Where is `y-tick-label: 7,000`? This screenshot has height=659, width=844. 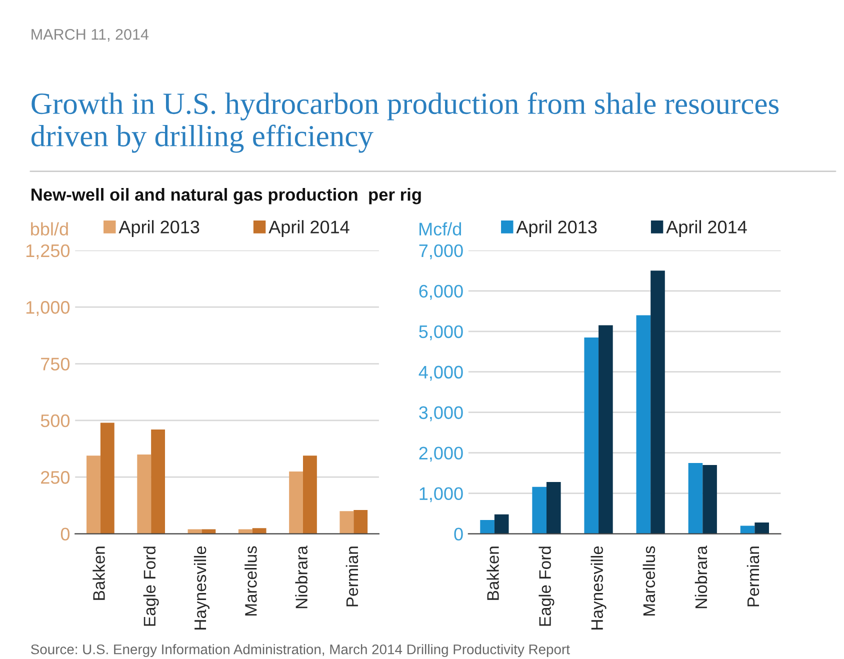
y-tick-label: 7,000 is located at coordinates (441, 252).